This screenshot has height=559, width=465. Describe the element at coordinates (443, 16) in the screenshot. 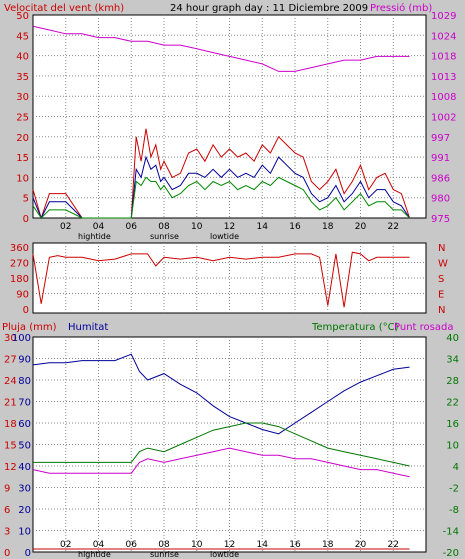

I see `pressure-tick-label: 1029` at that location.